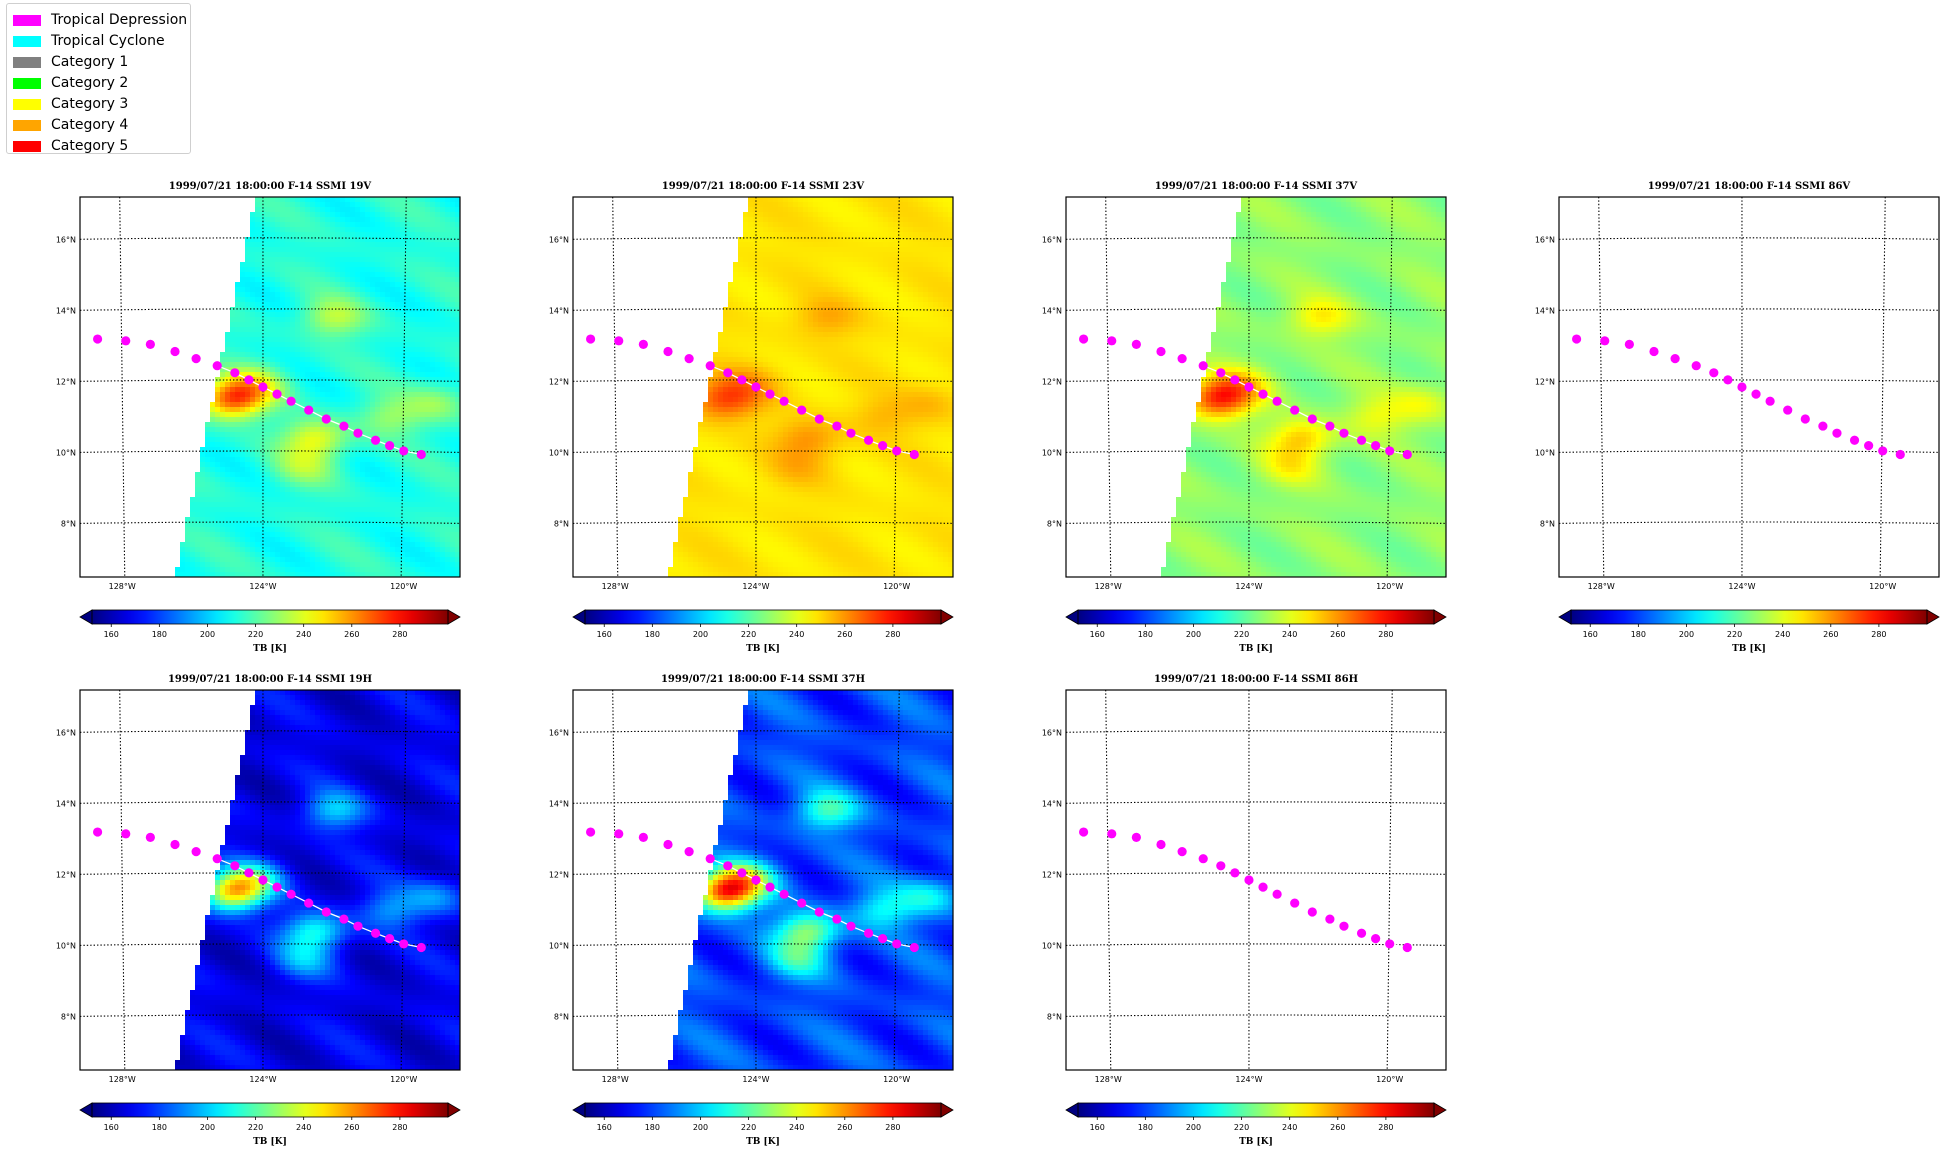 This screenshot has width=1947, height=1162. Describe the element at coordinates (70, 125) in the screenshot. I see `legend-item: Category 4` at that location.